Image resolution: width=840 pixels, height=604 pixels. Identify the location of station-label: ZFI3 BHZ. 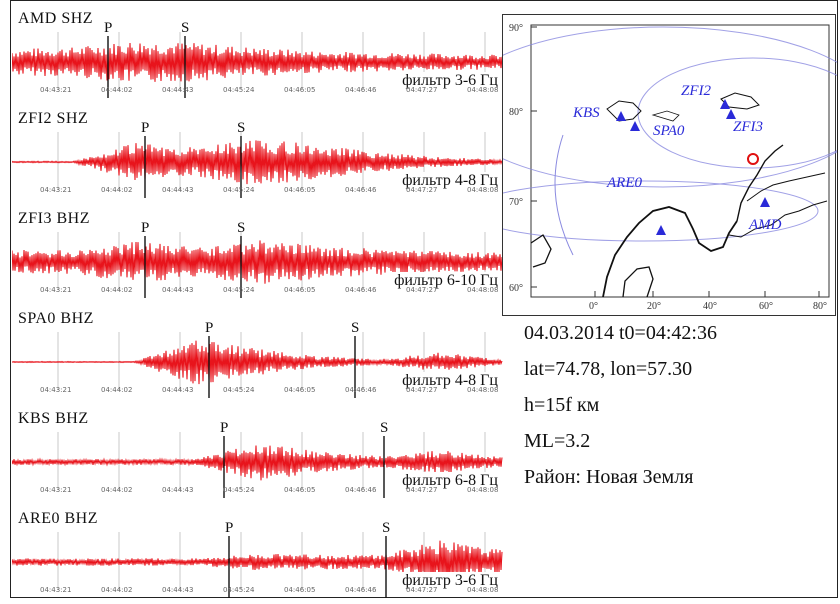
(54, 219).